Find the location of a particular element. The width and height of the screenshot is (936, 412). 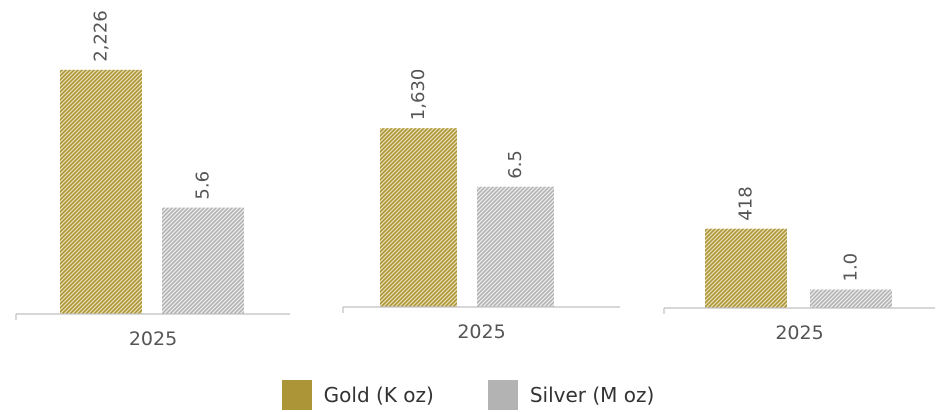

legend-item-gold: Gold (K oz) is located at coordinates (357, 395).